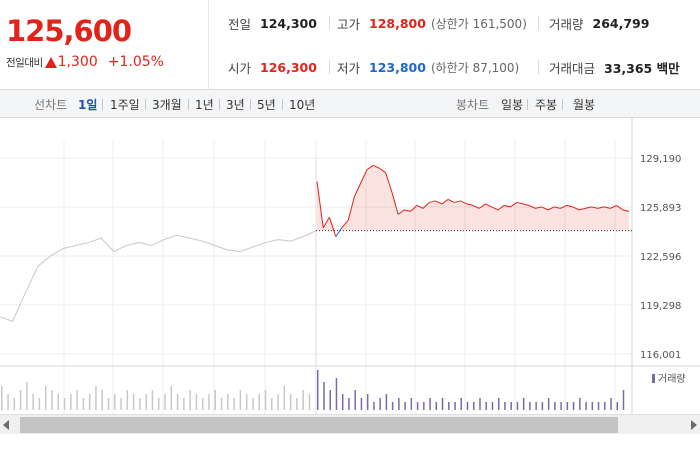 The image size is (700, 450). I want to click on scroll-thumb, so click(319, 425).